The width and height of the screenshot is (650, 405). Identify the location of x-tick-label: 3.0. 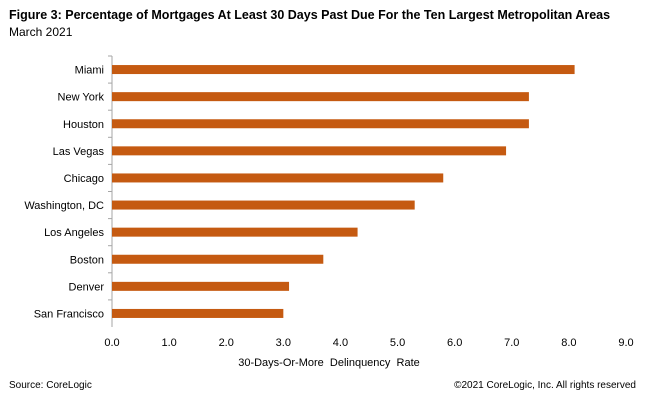
(283, 343).